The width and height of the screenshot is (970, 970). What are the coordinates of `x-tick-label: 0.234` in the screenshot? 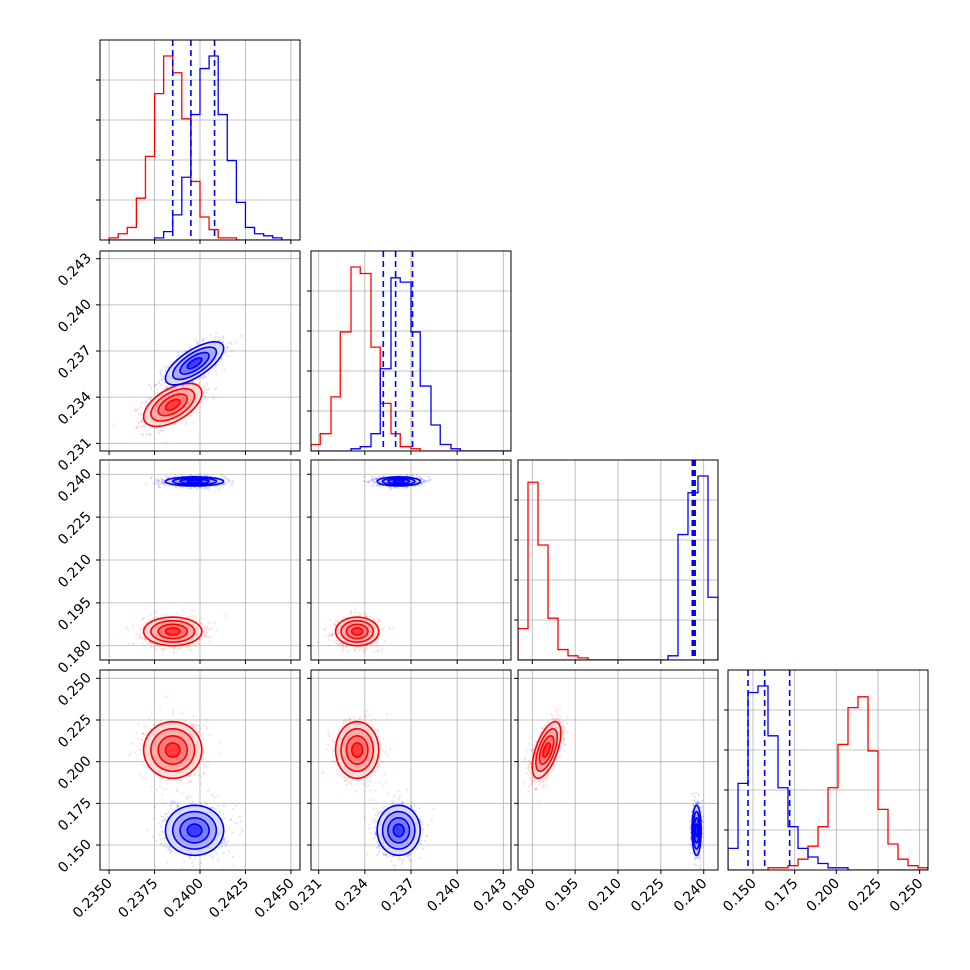 It's located at (352, 895).